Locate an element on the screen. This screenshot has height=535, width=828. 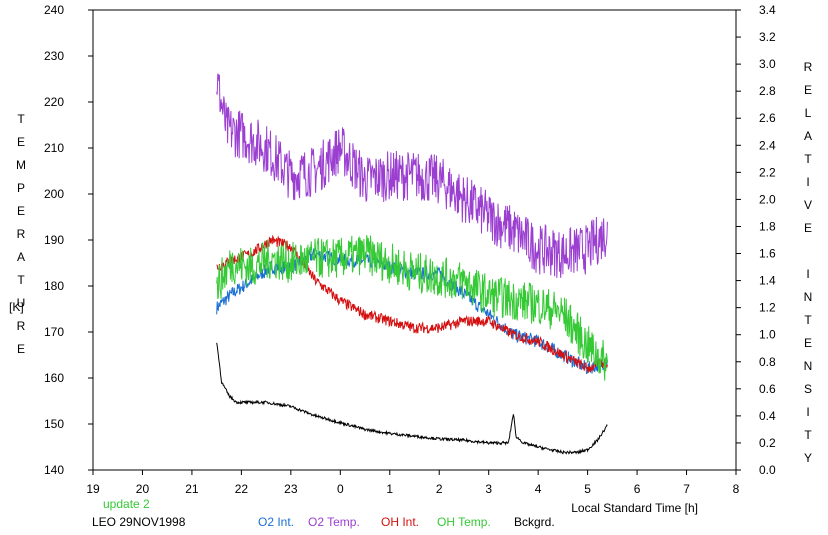
y-right-tick-label: 1.4 is located at coordinates (767, 281).